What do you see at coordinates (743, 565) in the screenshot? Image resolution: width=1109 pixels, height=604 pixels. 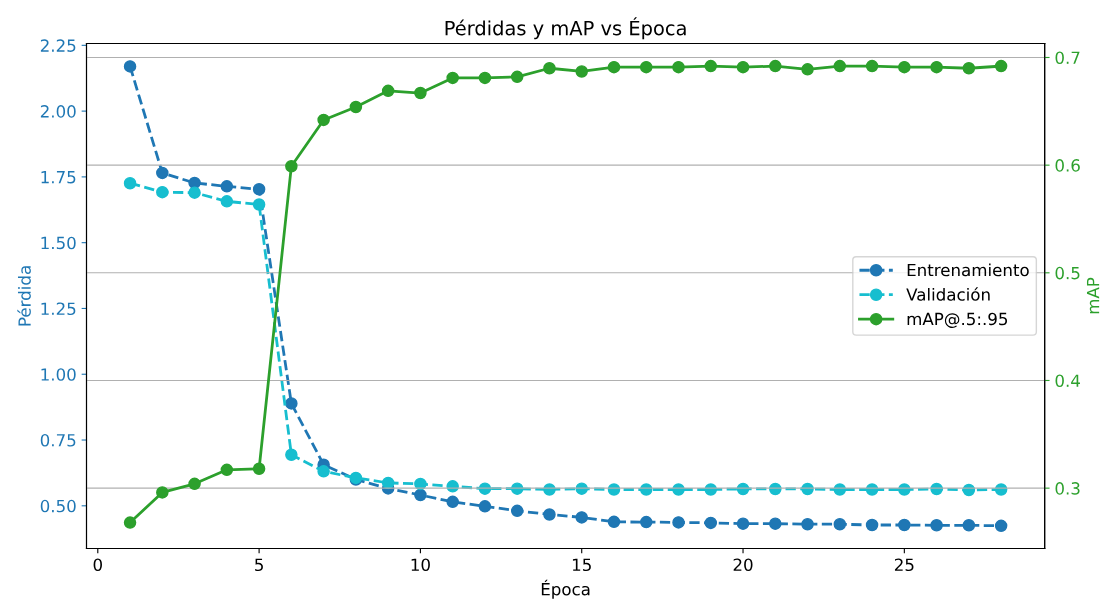 I see `x-tick-label: 20` at bounding box center [743, 565].